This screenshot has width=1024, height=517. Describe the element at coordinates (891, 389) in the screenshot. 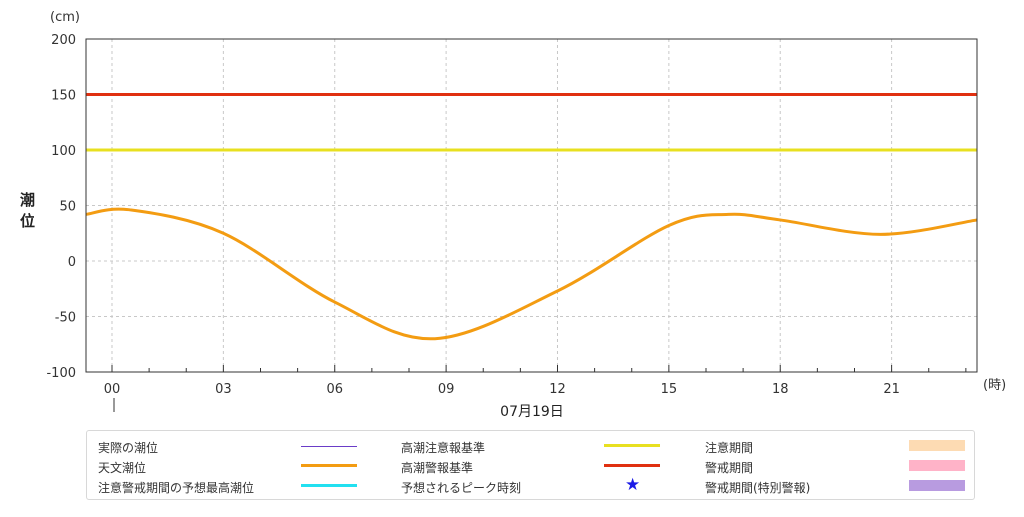

I see `x-tick-label: 21` at that location.